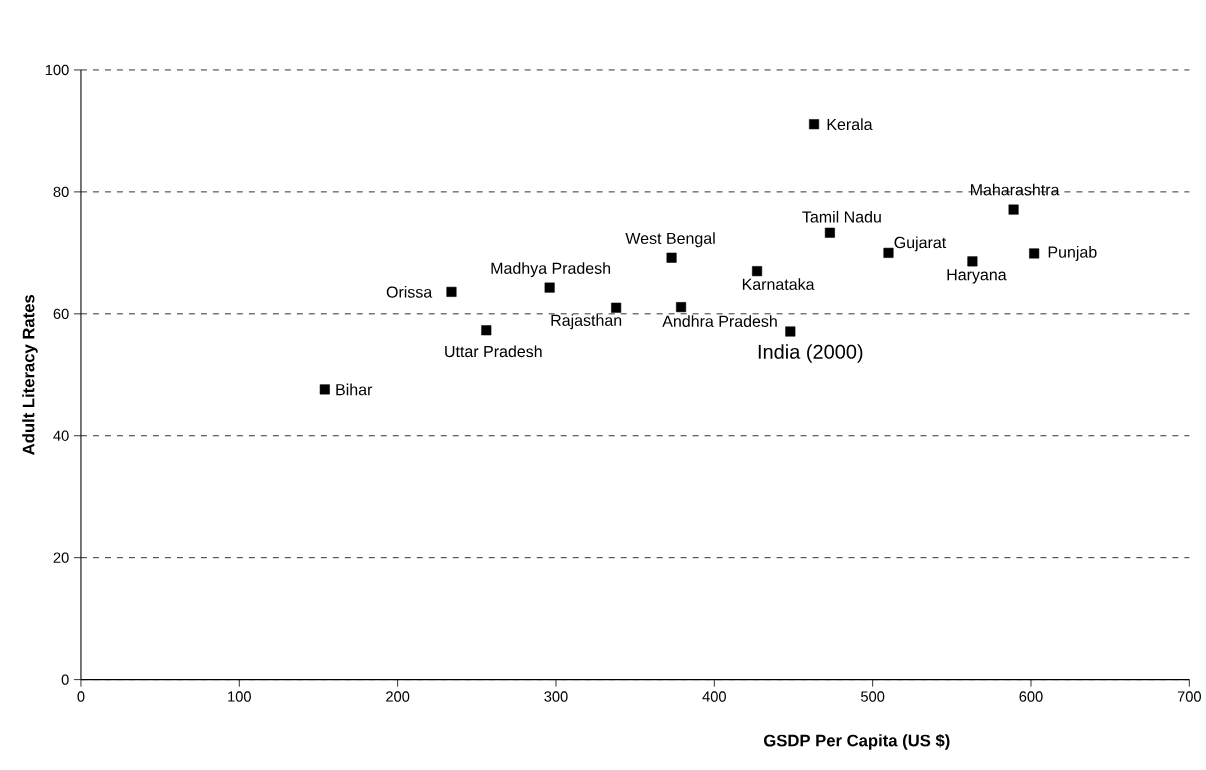 Image resolution: width=1206 pixels, height=770 pixels. Describe the element at coordinates (810, 354) in the screenshot. I see `annotation: India (2000)` at that location.